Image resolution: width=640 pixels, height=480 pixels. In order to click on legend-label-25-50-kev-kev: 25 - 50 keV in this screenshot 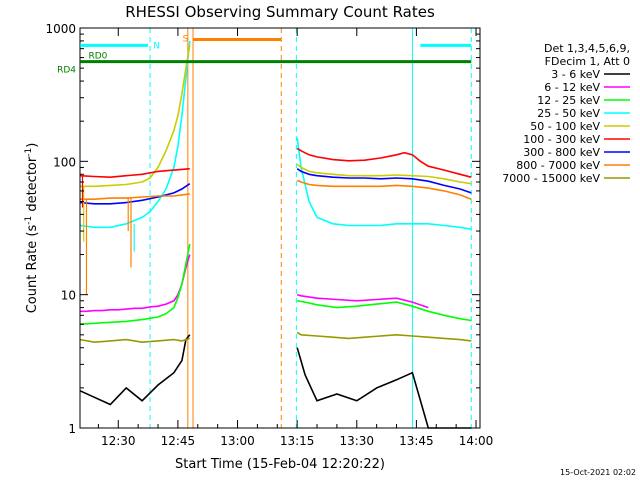, I will do `click(568, 113)`.